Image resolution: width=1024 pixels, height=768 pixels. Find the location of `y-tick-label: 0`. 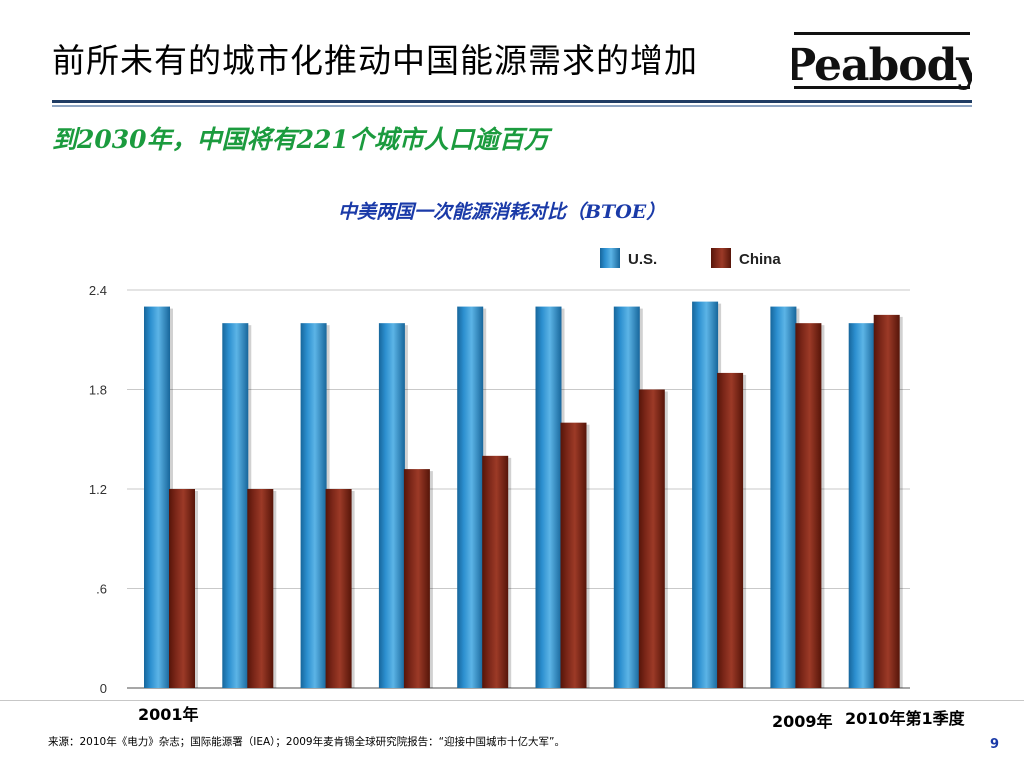

y-tick-label: 0 is located at coordinates (103, 688).